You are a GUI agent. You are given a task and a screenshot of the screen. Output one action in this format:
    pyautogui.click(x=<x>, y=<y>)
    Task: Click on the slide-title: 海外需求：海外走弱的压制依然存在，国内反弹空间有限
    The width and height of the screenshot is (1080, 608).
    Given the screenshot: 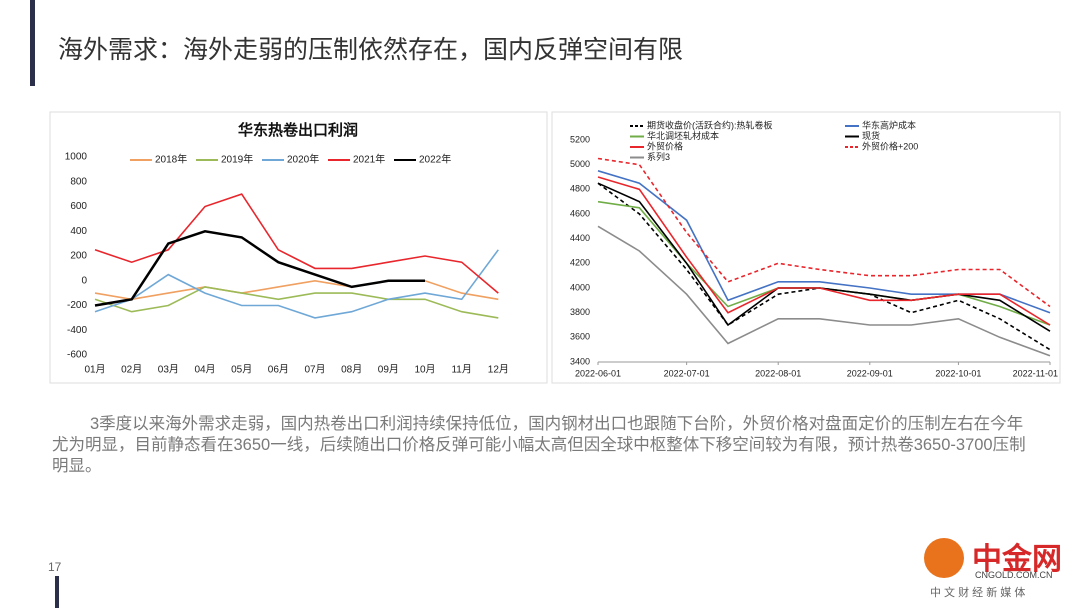 What is the action you would take?
    pyautogui.click(x=371, y=50)
    